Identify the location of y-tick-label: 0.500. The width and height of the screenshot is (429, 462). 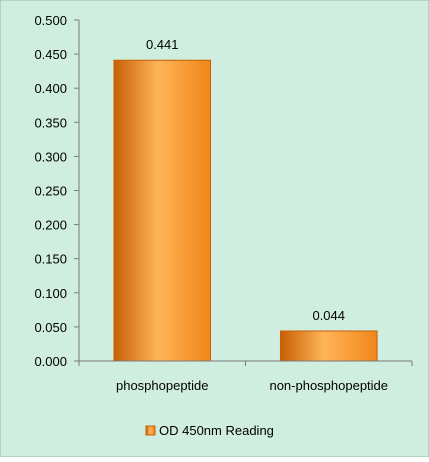
(50, 20).